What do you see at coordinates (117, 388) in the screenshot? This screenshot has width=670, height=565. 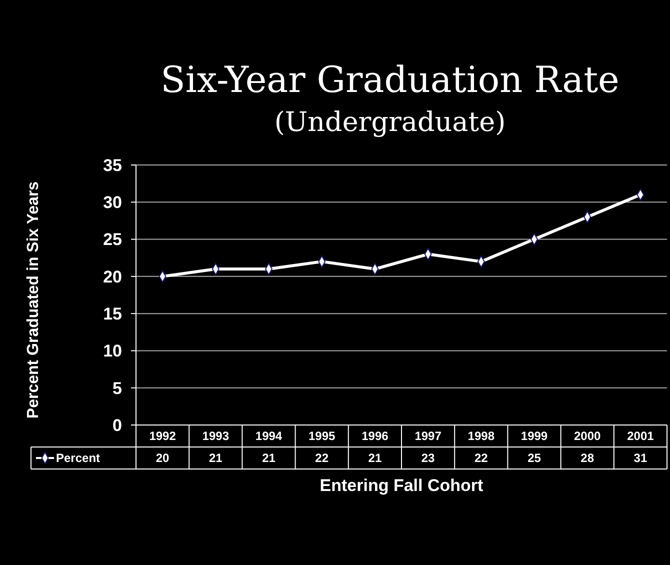 I see `y-tick-label: 5` at bounding box center [117, 388].